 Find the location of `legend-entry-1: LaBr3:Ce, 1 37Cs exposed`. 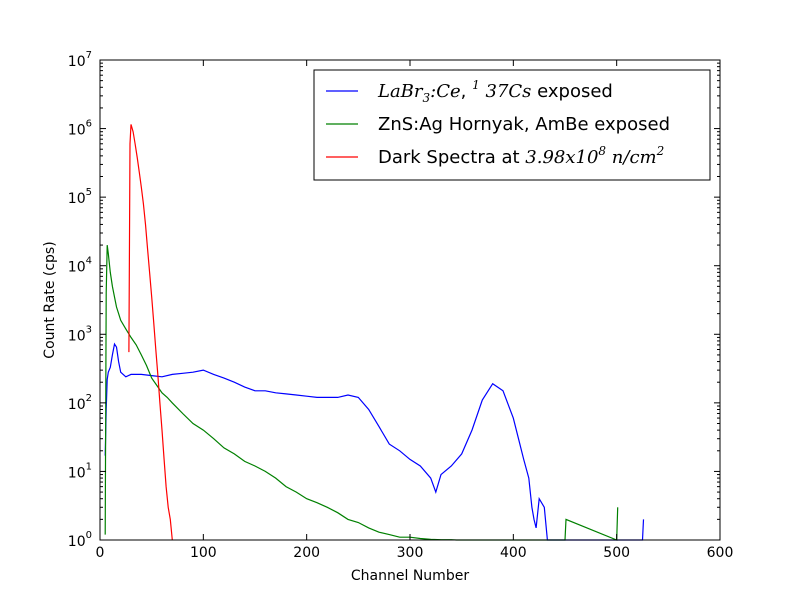

legend-entry-1: LaBr3:Ce, 1 37Cs exposed is located at coordinates (495, 91).